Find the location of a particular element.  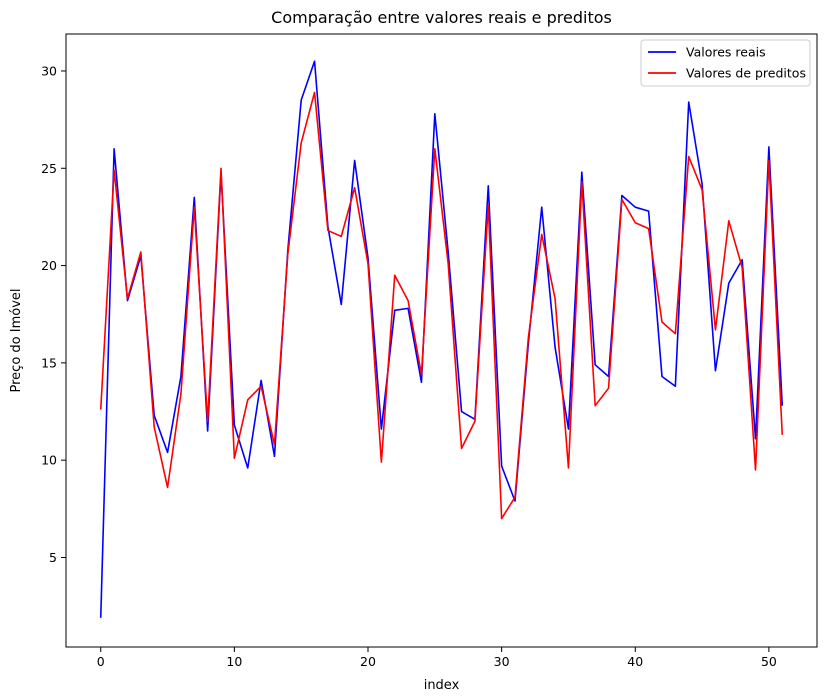

x-tick-label: 30 is located at coordinates (502, 661).